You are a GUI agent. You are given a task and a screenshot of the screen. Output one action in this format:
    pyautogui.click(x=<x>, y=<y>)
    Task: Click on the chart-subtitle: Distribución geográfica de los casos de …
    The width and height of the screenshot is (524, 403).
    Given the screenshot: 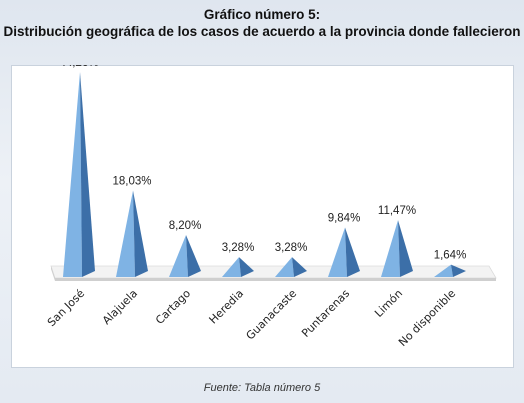 What is the action you would take?
    pyautogui.click(x=262, y=31)
    